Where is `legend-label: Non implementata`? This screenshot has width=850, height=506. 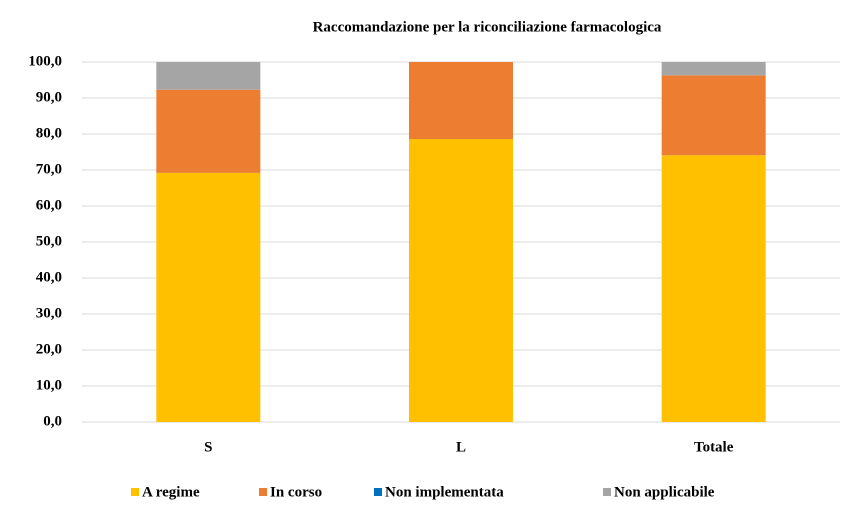
legend-label: Non implementata is located at coordinates (444, 492).